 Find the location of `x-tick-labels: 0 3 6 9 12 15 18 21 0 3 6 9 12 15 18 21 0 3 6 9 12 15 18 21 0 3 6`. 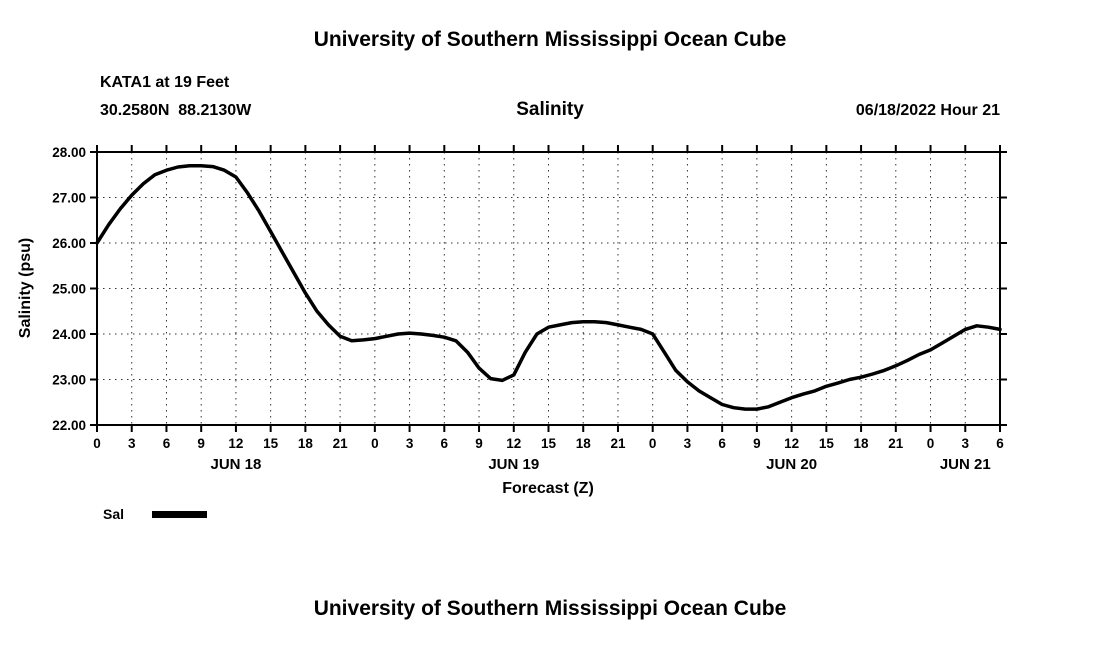

x-tick-labels: 0 3 6 9 12 15 18 21 0 3 6 9 12 15 18 21 0 3 6 9 12 15 18 21 0 3 6 is located at coordinates (548, 443).